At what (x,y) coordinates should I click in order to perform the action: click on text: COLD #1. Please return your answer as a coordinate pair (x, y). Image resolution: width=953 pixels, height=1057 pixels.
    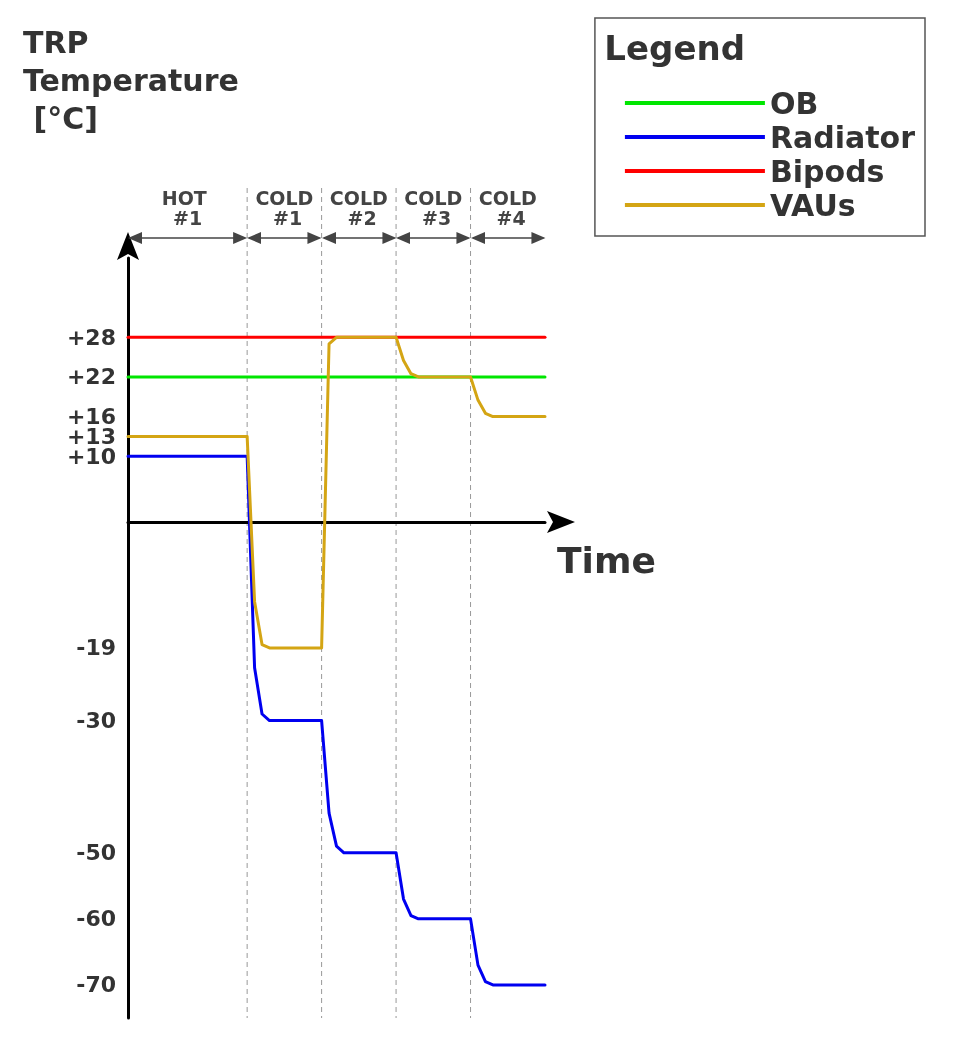
    Looking at the image, I should click on (284, 208).